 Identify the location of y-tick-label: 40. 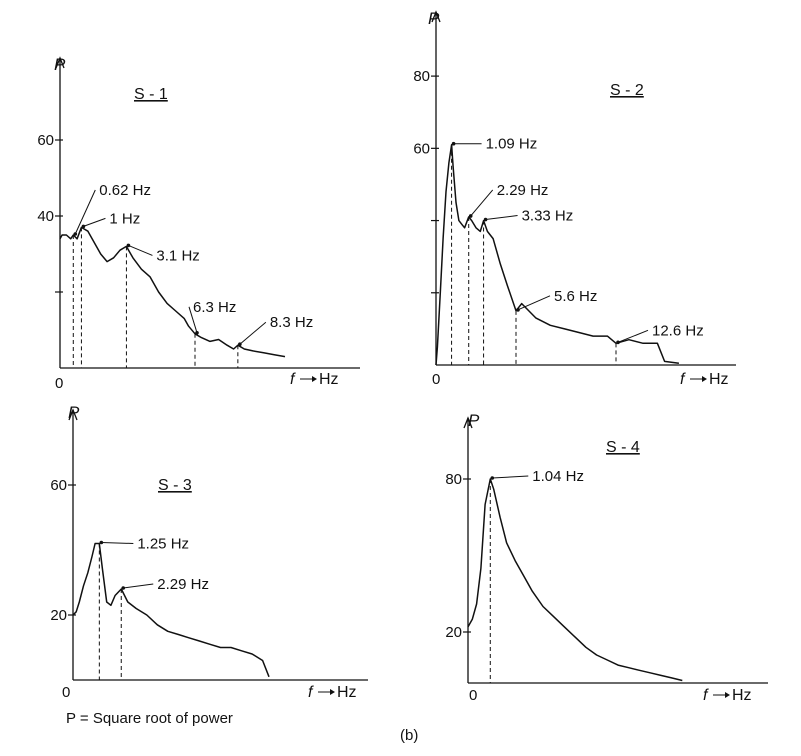
(45, 216).